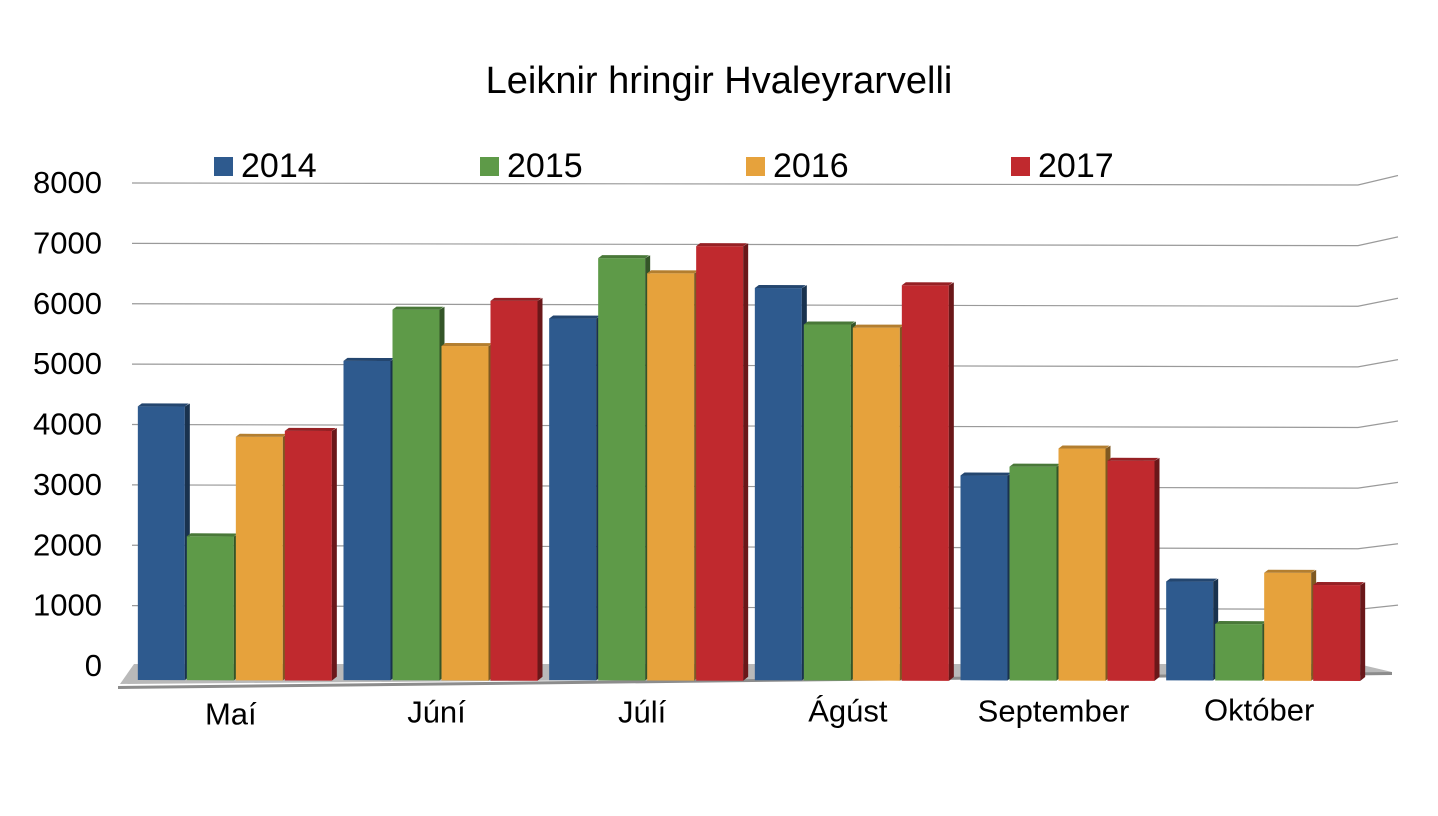 Image resolution: width=1438 pixels, height=816 pixels. What do you see at coordinates (719, 81) in the screenshot?
I see `chart-title: Leiknir hringir Hvaleyrarvelli` at bounding box center [719, 81].